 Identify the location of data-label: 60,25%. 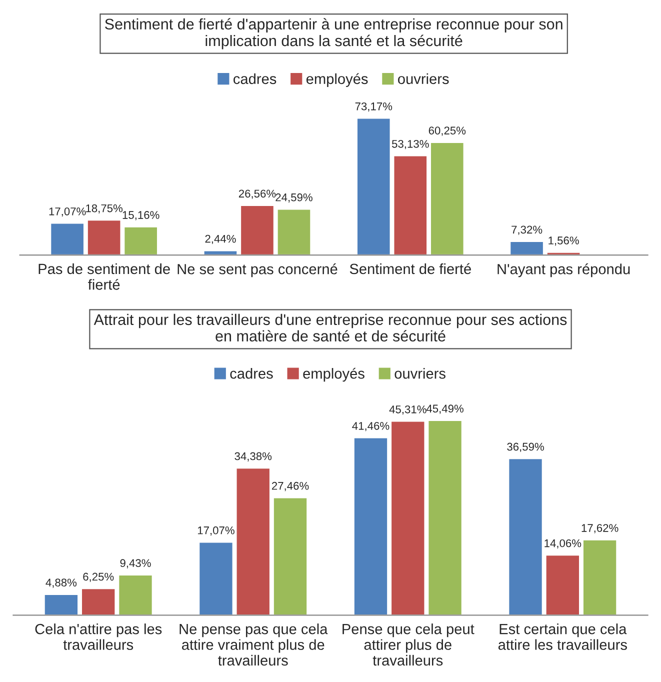
(447, 131).